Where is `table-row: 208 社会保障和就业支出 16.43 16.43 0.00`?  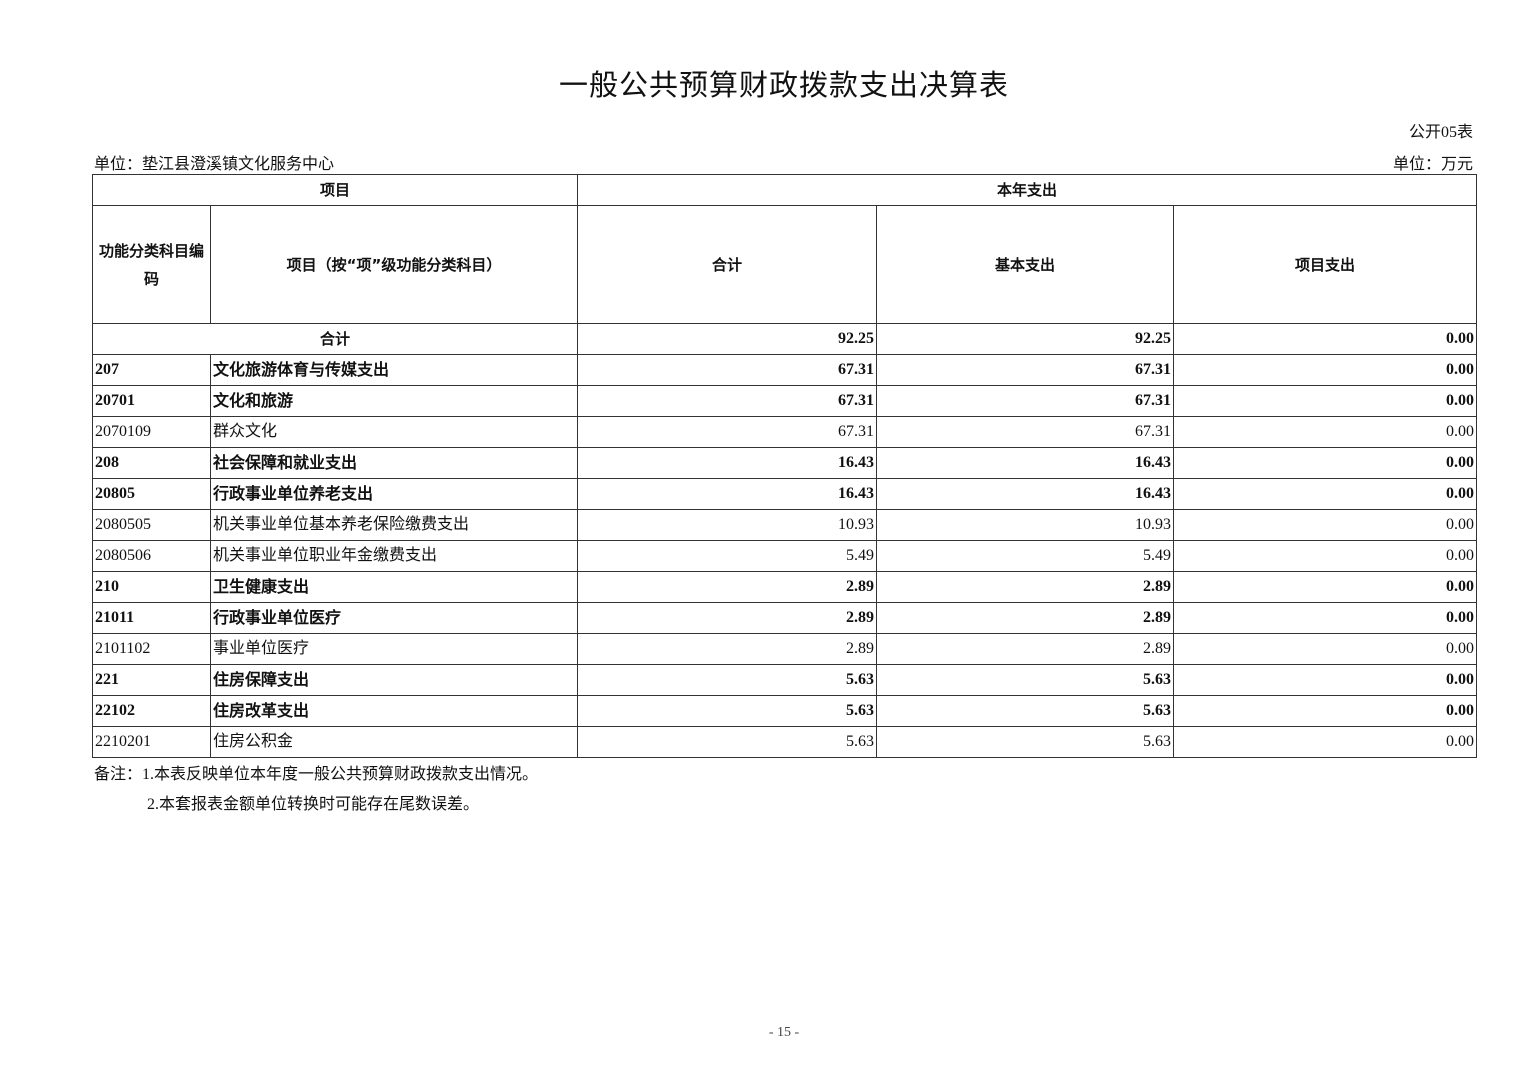 table-row: 208 社会保障和就业支出 16.43 16.43 0.00 is located at coordinates (785, 463).